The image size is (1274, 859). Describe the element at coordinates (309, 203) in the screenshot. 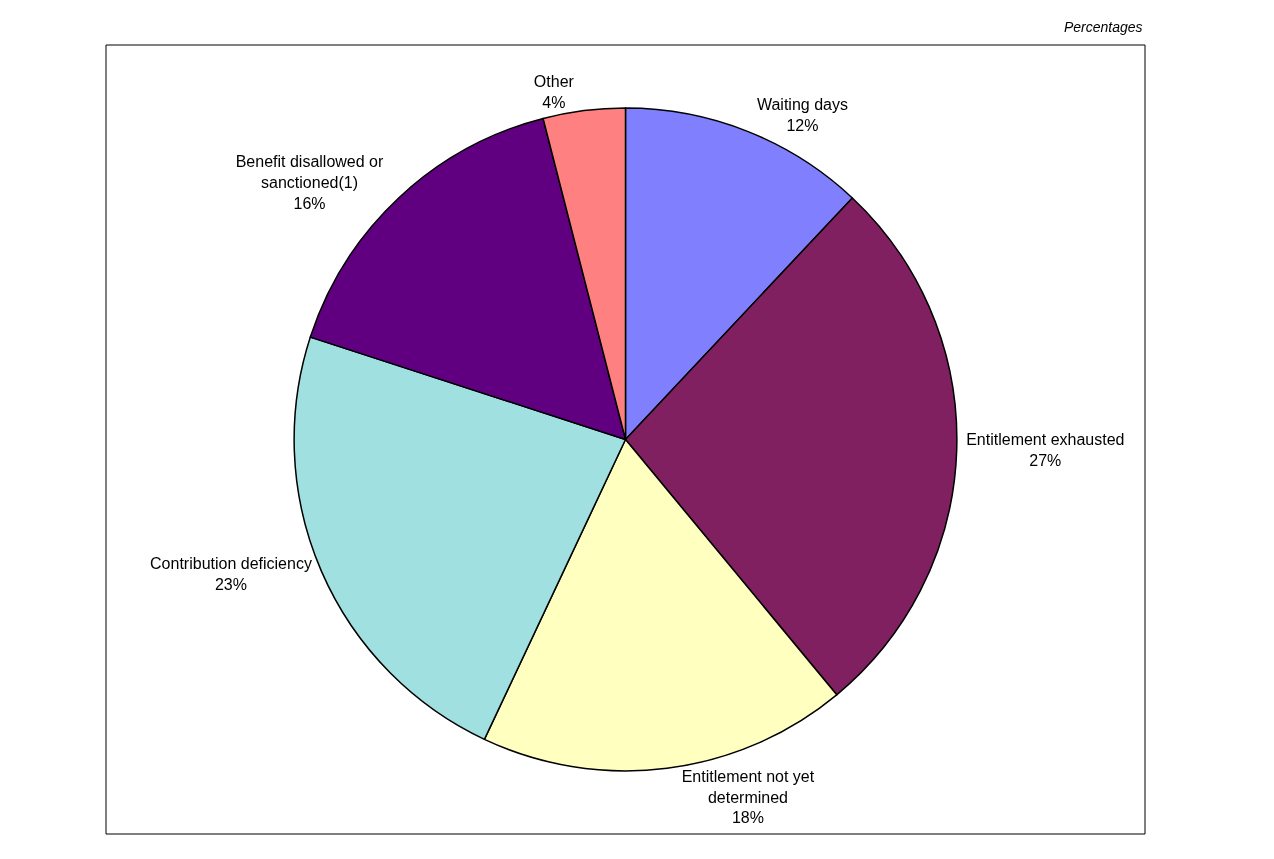

I see `data-label: 16%` at that location.